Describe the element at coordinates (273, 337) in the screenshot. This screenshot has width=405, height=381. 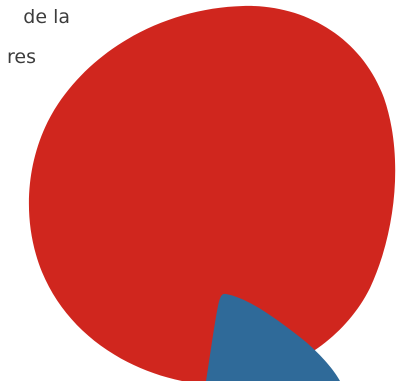
I see `blue-blob-shape` at that location.